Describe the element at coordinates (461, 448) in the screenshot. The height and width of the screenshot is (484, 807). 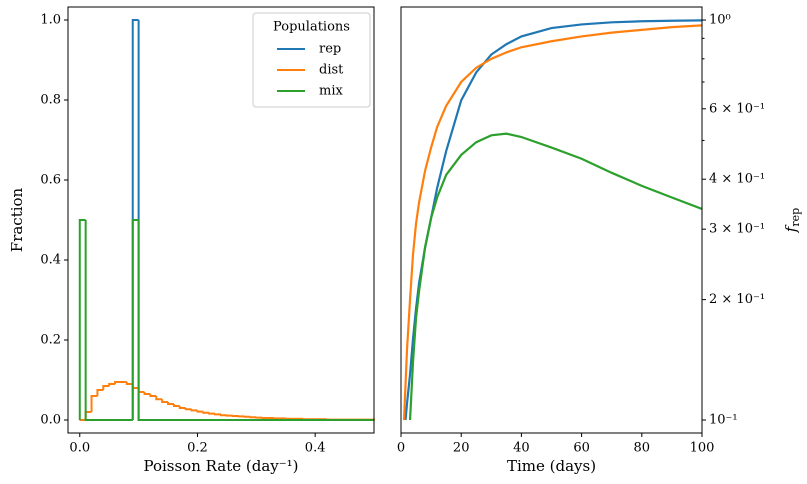
I see `x-tick-label: 20` at that location.